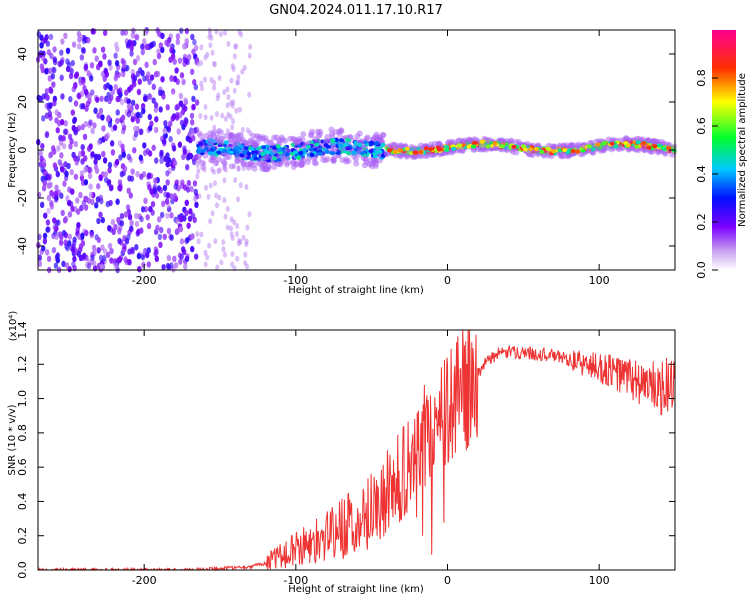 This screenshot has width=750, height=600. I want to click on figure-title: GN04.2024.011.17.10.R17, so click(356, 10).